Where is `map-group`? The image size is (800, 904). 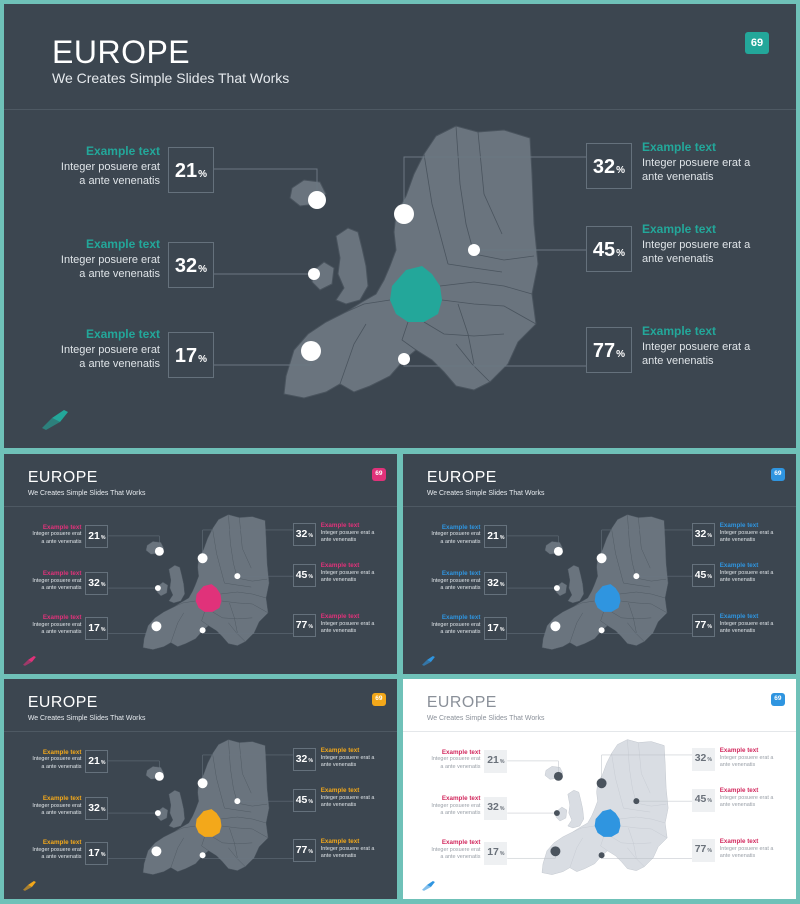 map-group is located at coordinates (200, 582).